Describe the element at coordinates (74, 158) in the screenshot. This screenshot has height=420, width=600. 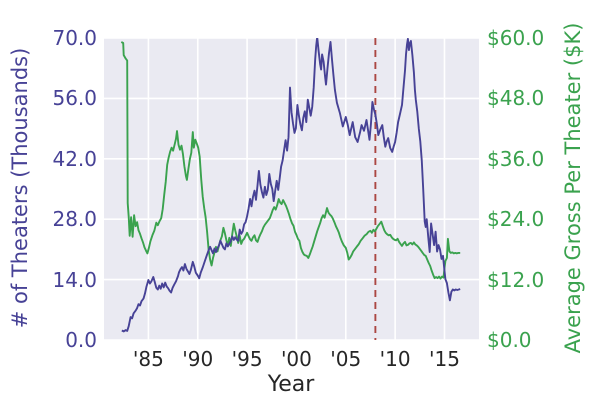
I see `left-tick-label: 42.0` at that location.